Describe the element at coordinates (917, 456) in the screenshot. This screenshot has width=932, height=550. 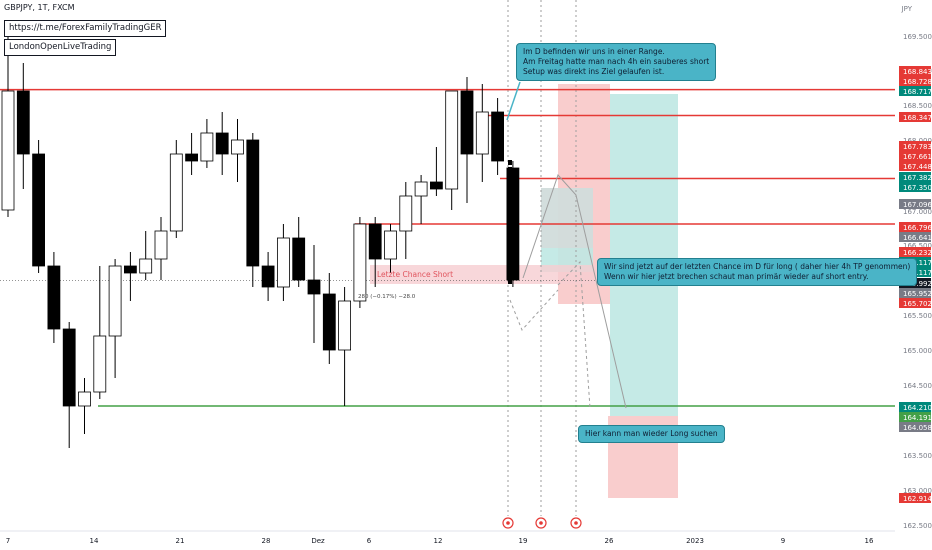
I see `price-axis-label: 163.500` at that location.